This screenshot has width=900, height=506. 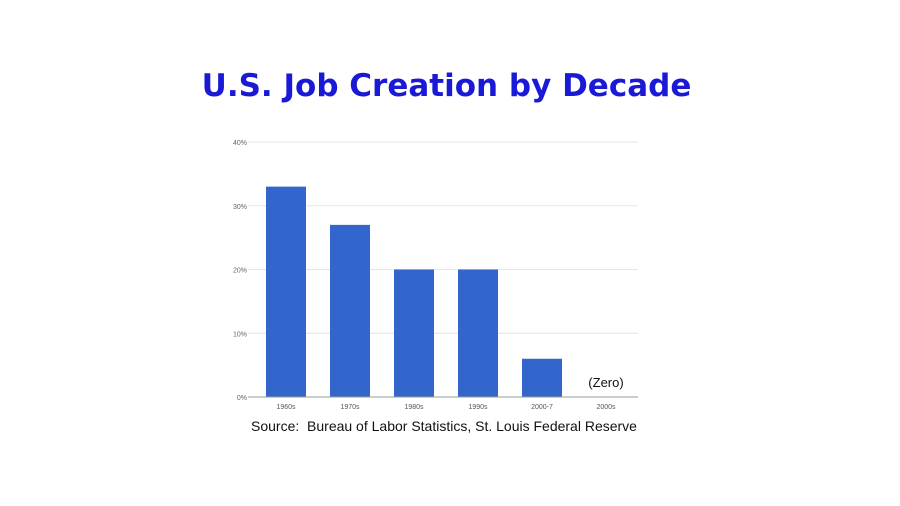 What do you see at coordinates (242, 398) in the screenshot?
I see `y-tick-label: 0%` at bounding box center [242, 398].